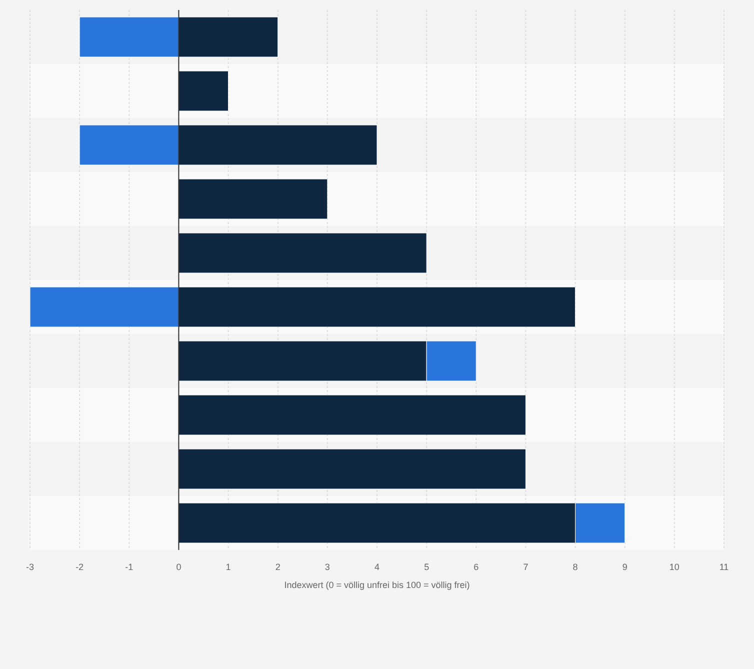 The width and height of the screenshot is (754, 669). What do you see at coordinates (427, 567) in the screenshot?
I see `x-tick-label: 5` at bounding box center [427, 567].